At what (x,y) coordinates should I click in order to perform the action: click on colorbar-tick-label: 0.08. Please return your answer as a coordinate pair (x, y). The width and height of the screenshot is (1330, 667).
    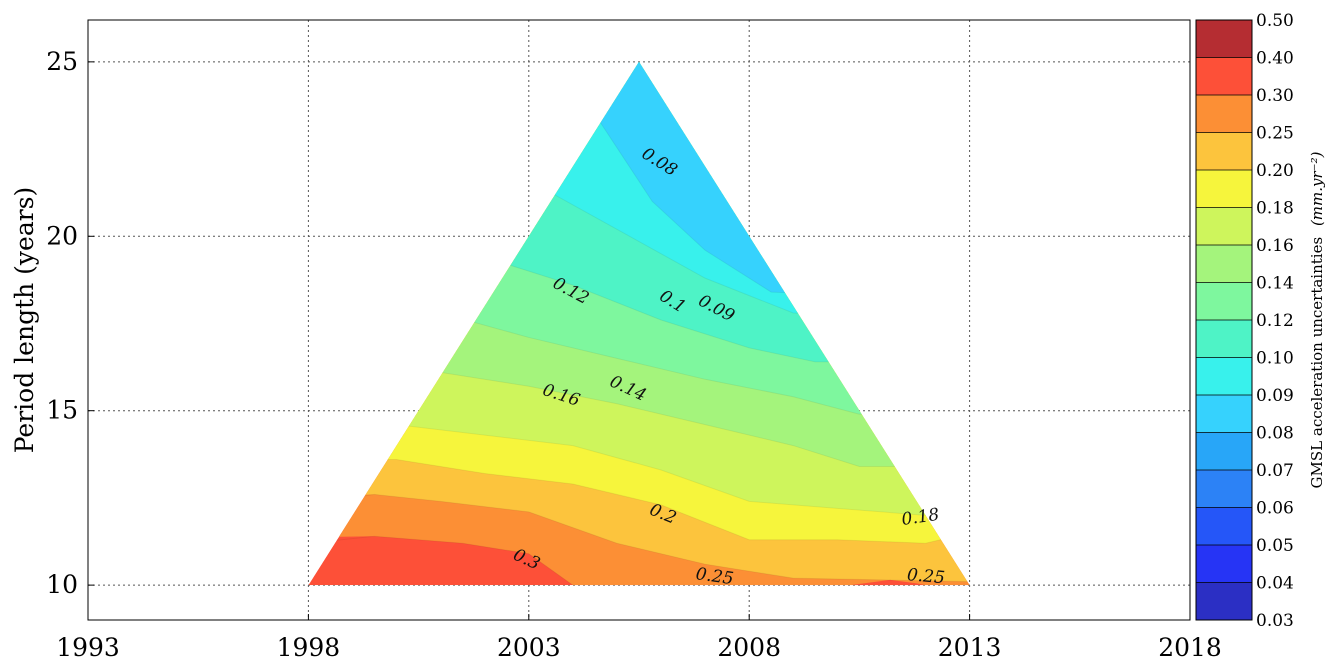
    Looking at the image, I should click on (1275, 434).